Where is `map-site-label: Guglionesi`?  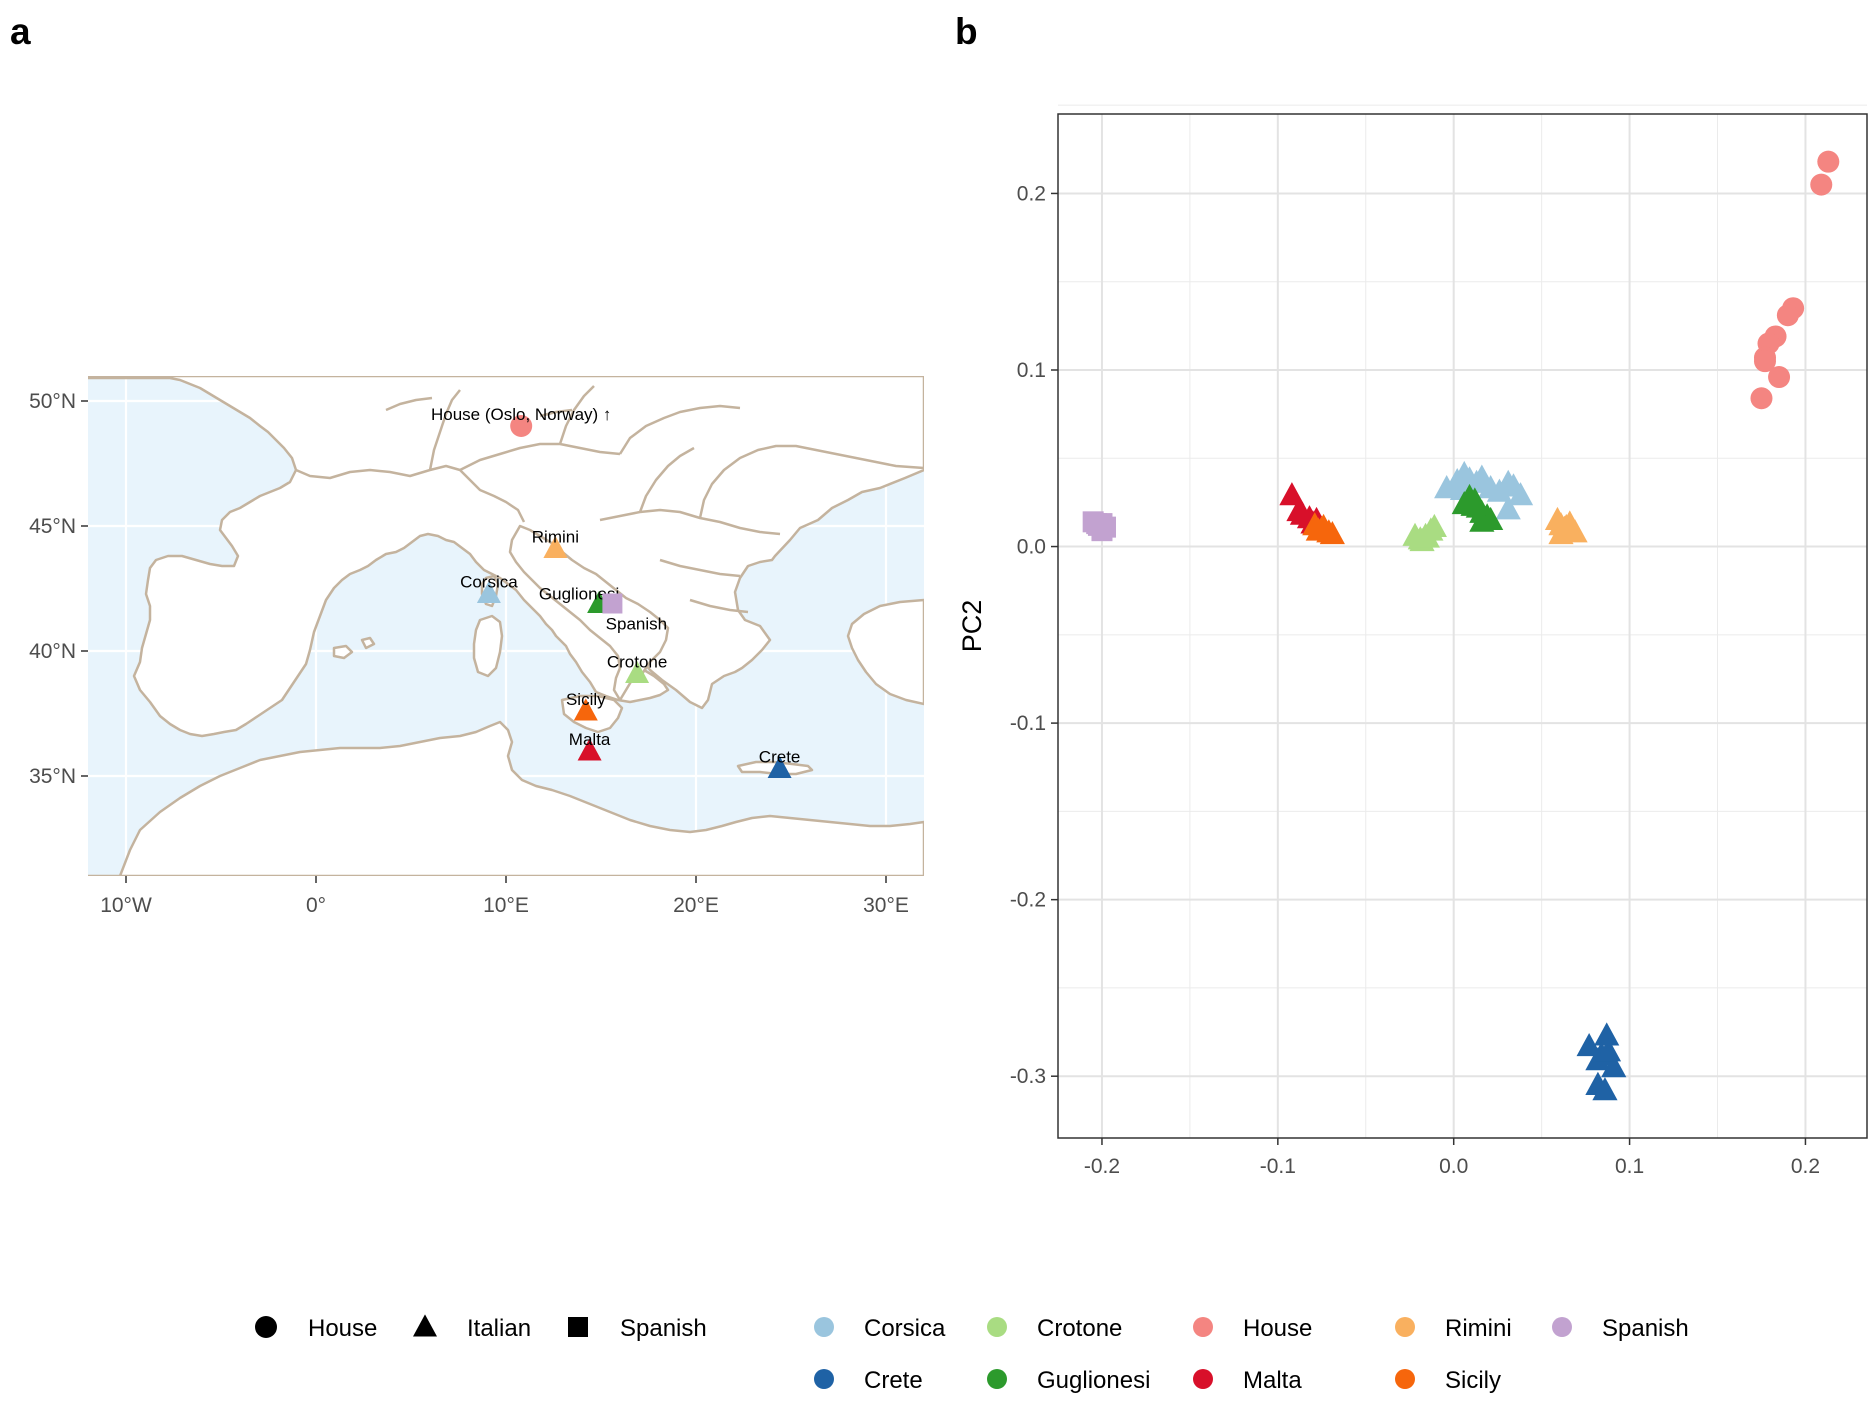
map-site-label: Guglionesi is located at coordinates (579, 594).